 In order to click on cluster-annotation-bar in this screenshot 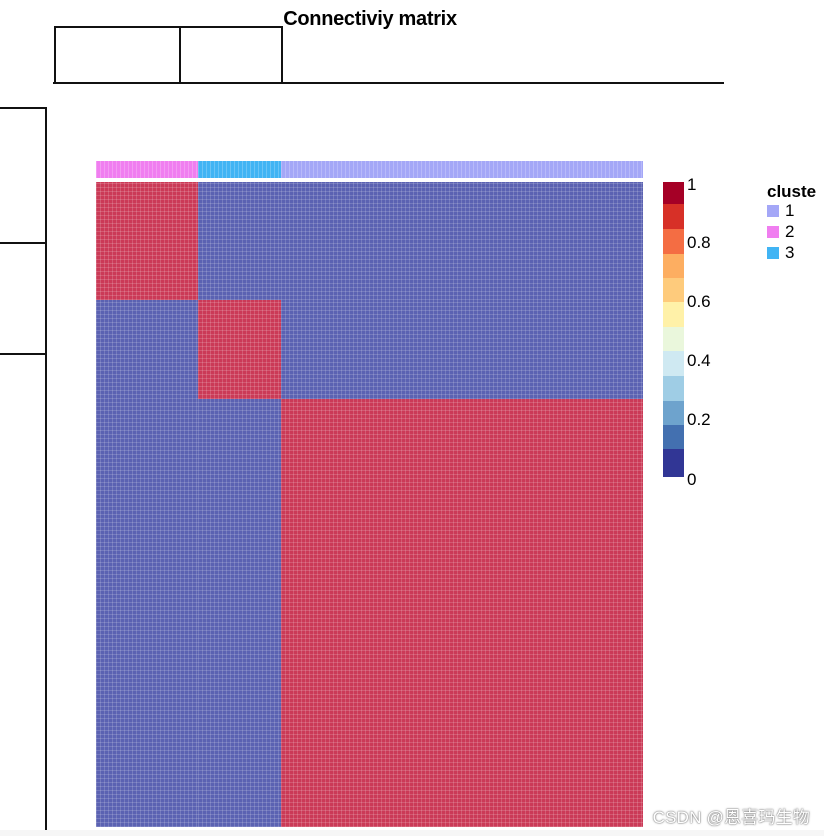, I will do `click(369, 169)`.